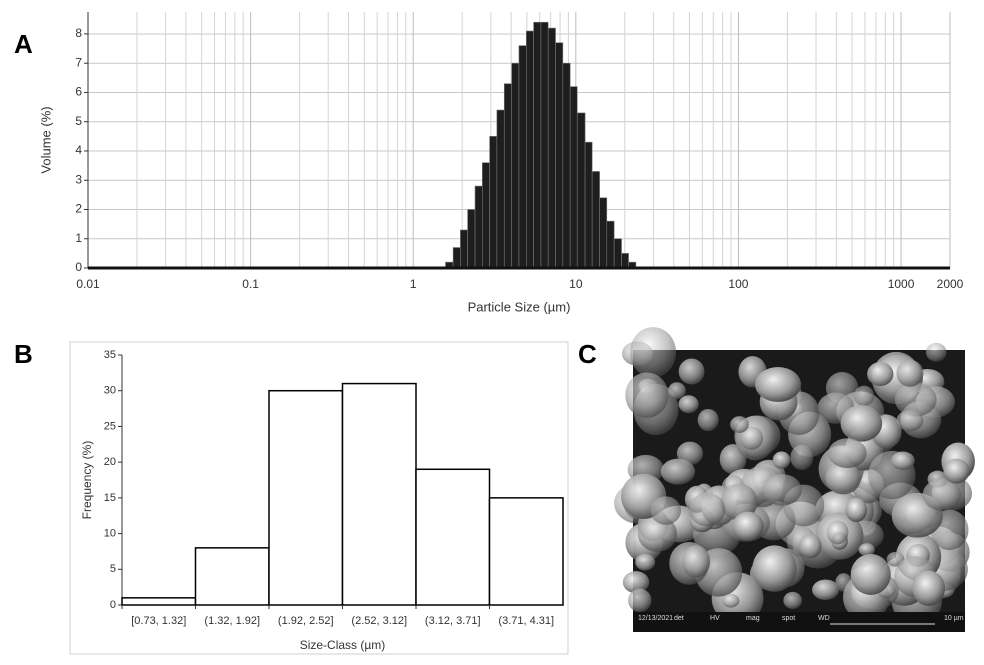  Describe the element at coordinates (343, 645) in the screenshot. I see `x-axis-label: Size-Class (µm)` at that location.